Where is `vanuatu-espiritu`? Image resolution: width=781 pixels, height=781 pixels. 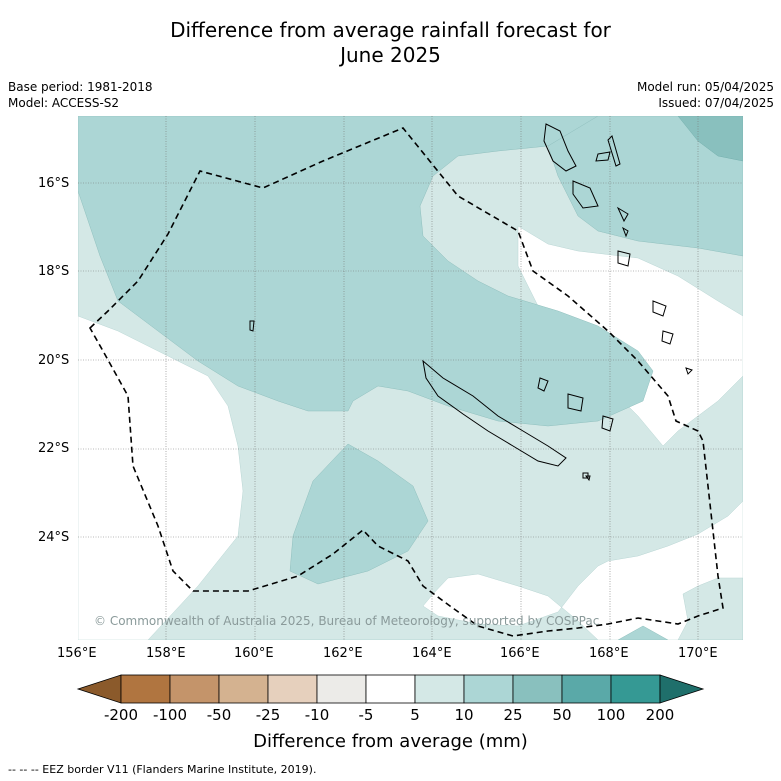
vanuatu-espiritu is located at coordinates (560, 147).